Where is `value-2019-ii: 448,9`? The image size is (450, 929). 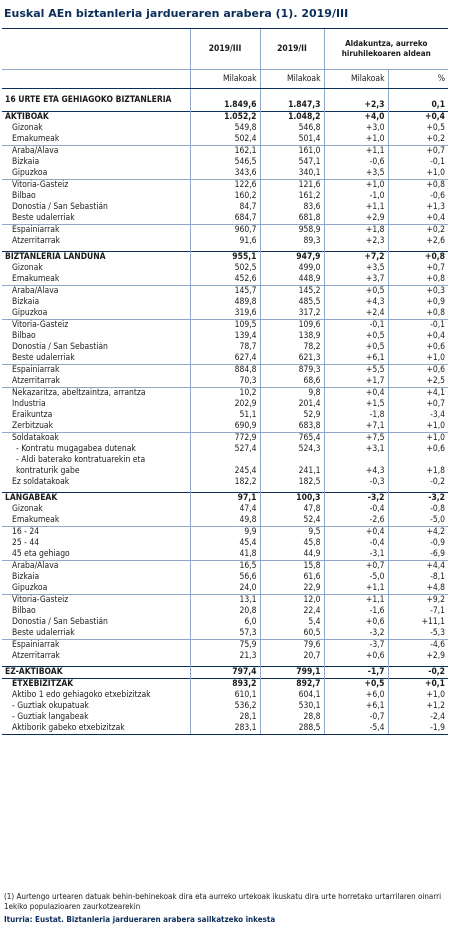
value-2019-ii: 448,9 is located at coordinates (291, 280).